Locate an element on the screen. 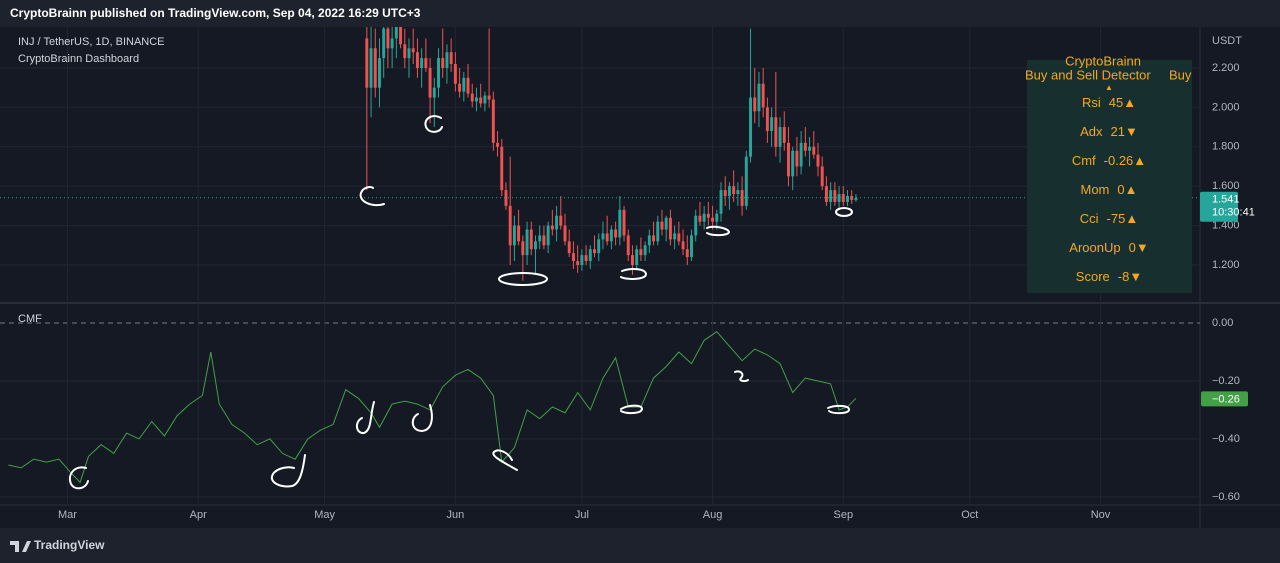 This screenshot has width=1280, height=563. row-label: Score is located at coordinates (1093, 276).